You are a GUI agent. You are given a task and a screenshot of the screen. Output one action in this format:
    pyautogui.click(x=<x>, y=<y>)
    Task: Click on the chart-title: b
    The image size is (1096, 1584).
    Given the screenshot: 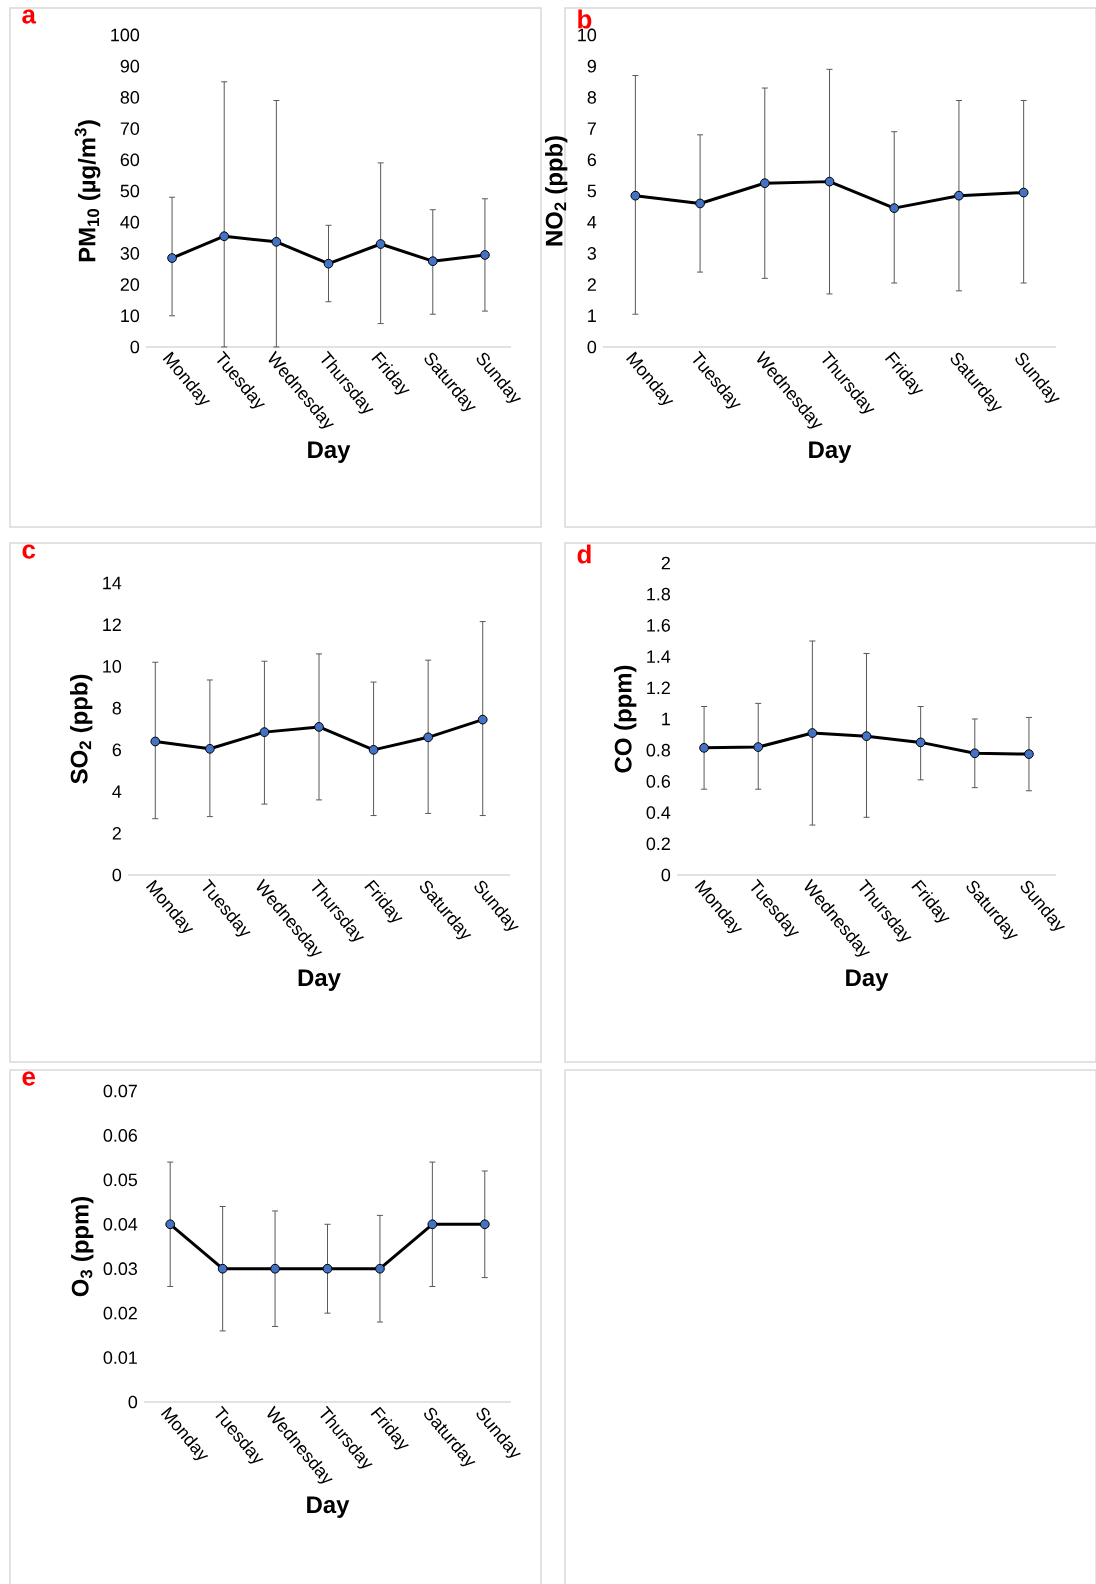 What is the action you would take?
    pyautogui.click(x=585, y=19)
    